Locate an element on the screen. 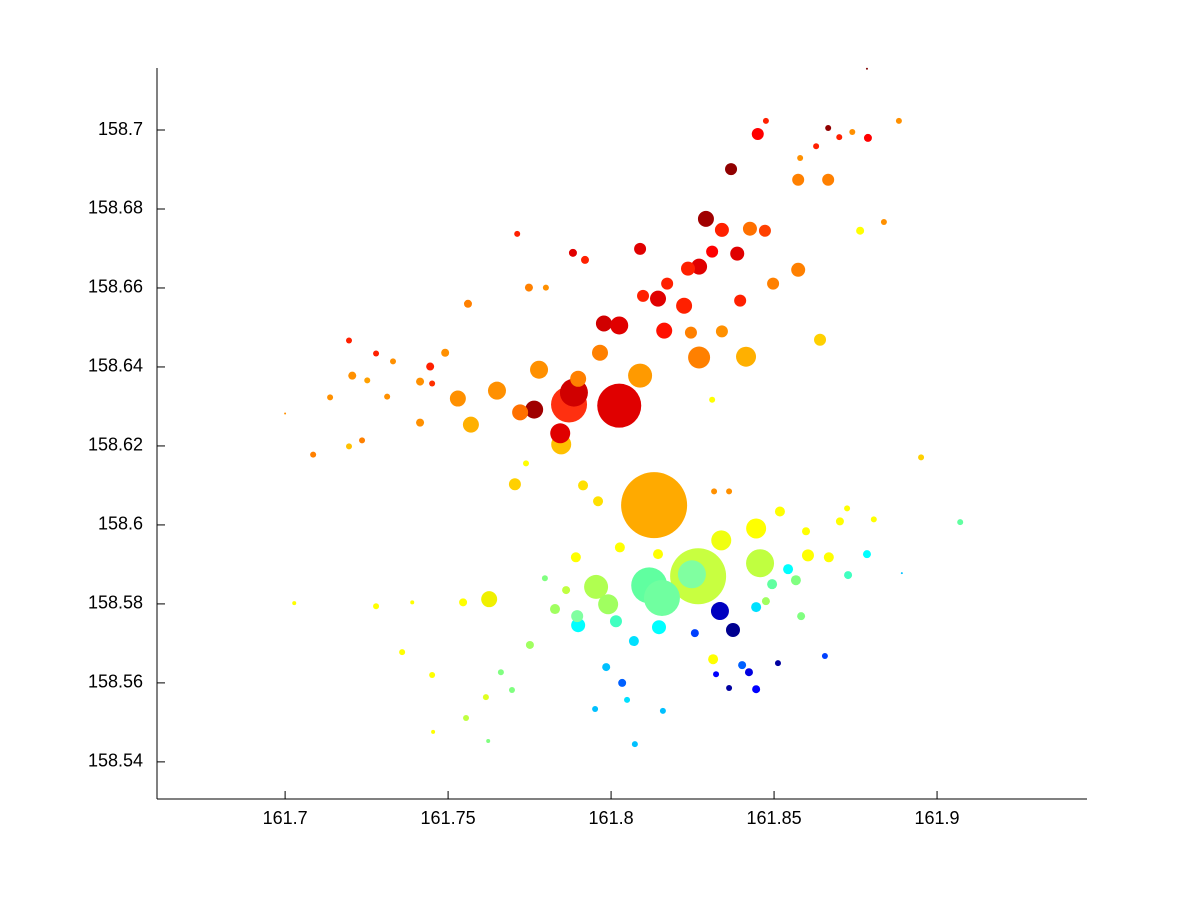  x-tick-label: 161.8 is located at coordinates (611, 818).